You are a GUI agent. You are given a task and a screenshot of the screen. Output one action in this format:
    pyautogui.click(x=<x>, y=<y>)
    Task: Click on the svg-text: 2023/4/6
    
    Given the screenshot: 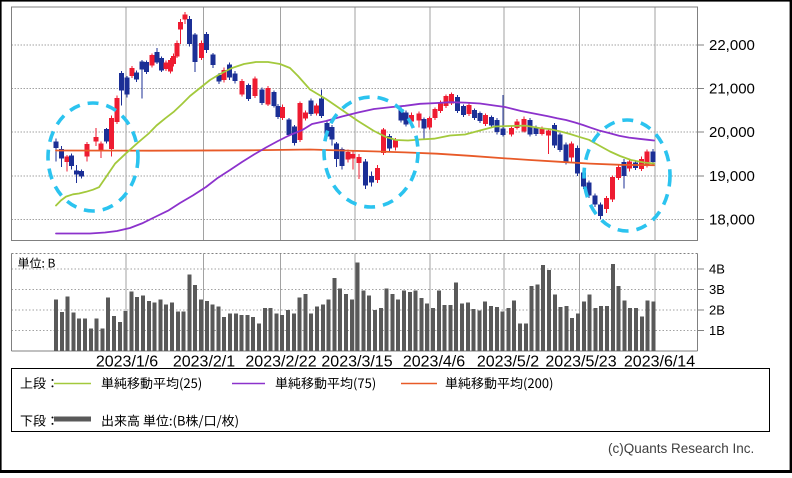 What is the action you would take?
    pyautogui.click(x=434, y=362)
    